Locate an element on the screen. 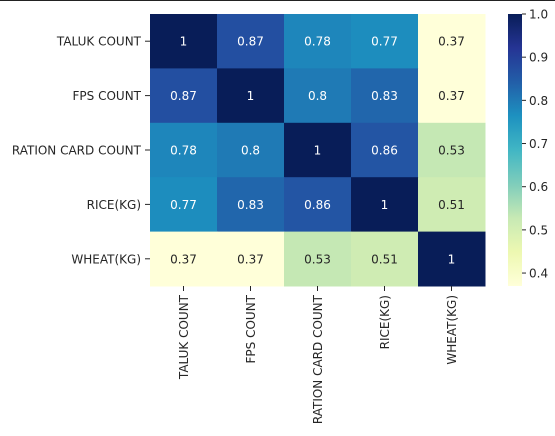 This screenshot has width=555, height=436. cell-label-0-1: 0.87 is located at coordinates (250, 42).